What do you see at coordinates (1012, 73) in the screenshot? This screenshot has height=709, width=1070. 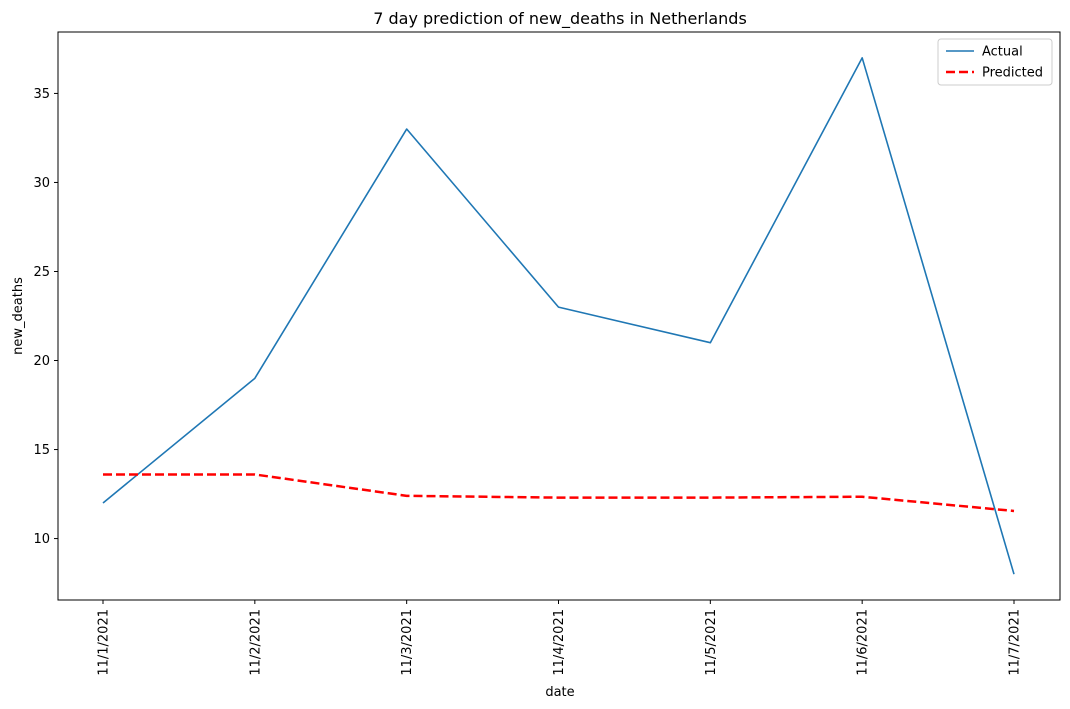 I see `legend-label: Predicted` at bounding box center [1012, 73].